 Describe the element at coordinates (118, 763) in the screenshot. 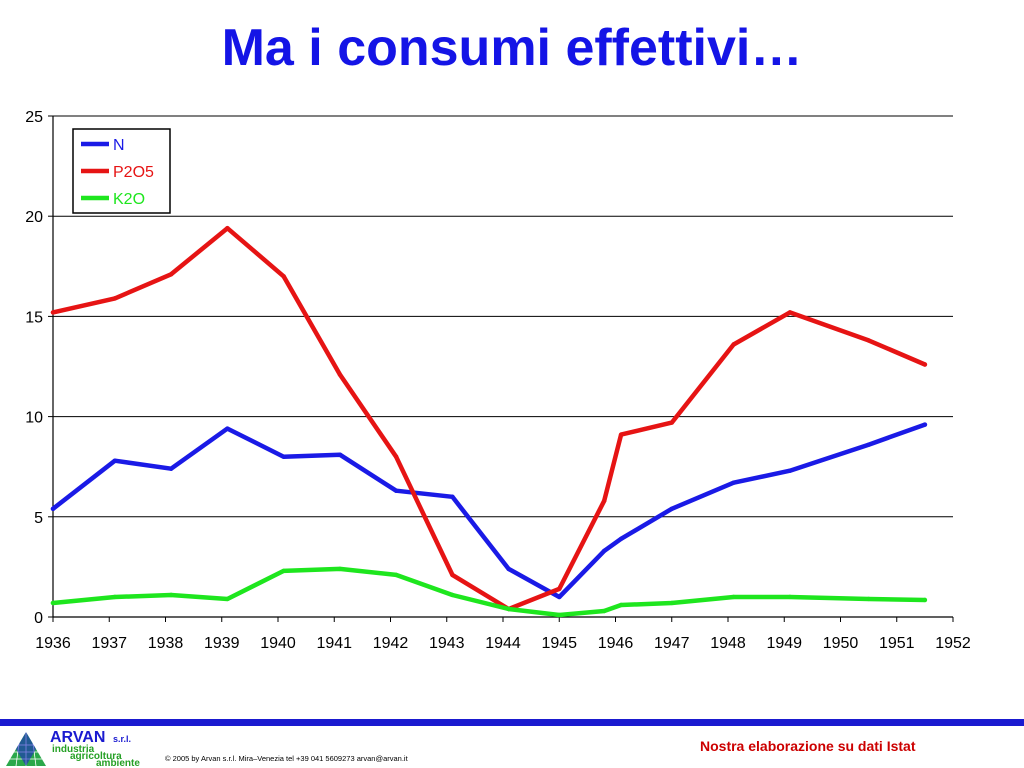

I see `logo-line-ambiente: ambiente` at that location.